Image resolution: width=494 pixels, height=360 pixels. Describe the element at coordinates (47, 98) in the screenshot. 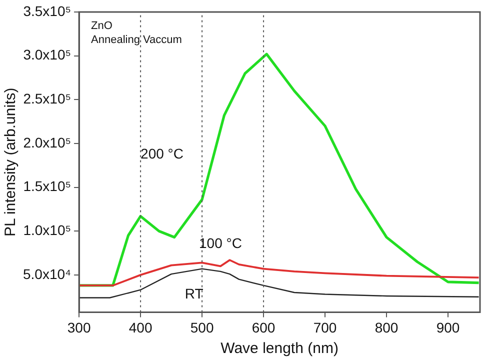

I see `y-tick-label: 2.5x10⁵` at that location.